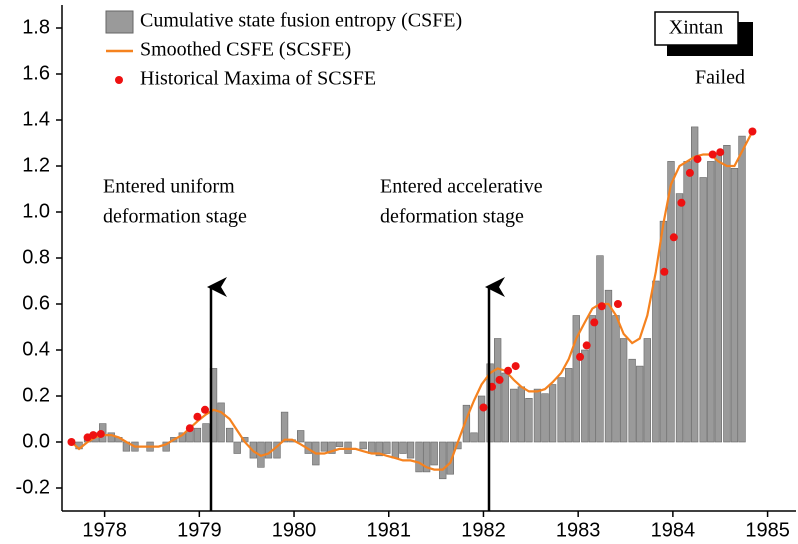  Describe the element at coordinates (199, 530) in the screenshot. I see `x-tick-label: 1979` at that location.